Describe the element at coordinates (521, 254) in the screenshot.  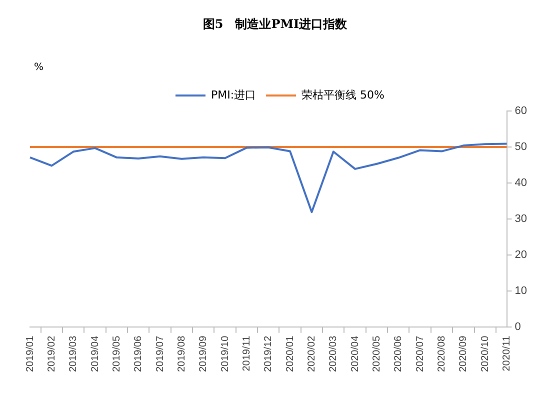
I see `y-tick-label: 20` at that location.